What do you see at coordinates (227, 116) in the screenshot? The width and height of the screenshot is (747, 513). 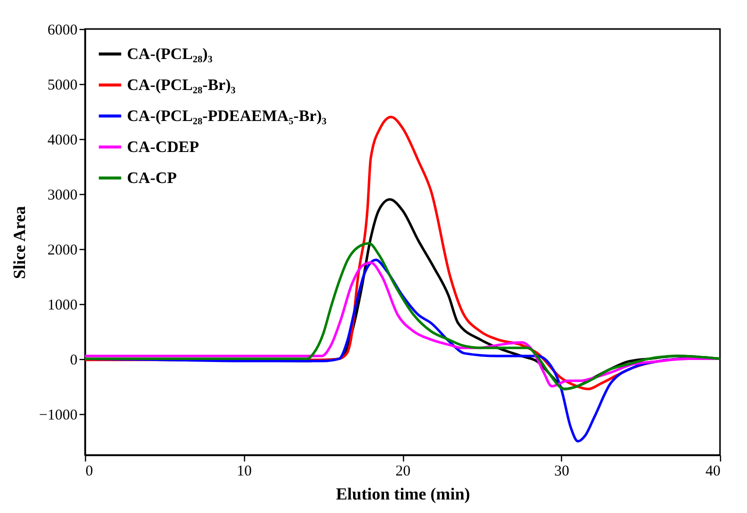 I see `legend-label: CA-(PCL₂₈-PDEAEMA₅-Br)₃` at bounding box center [227, 116].